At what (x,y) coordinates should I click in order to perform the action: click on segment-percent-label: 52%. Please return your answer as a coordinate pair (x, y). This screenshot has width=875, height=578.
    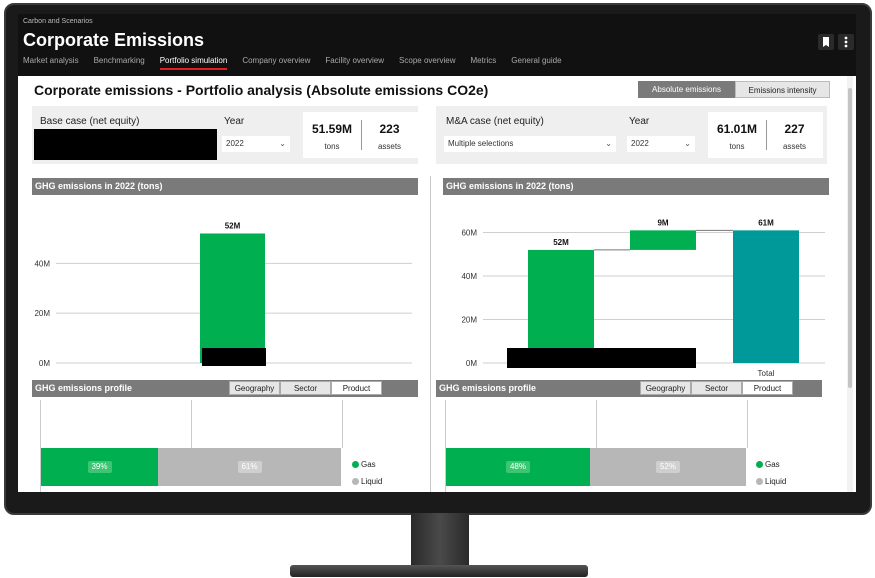
    Looking at the image, I should click on (668, 467).